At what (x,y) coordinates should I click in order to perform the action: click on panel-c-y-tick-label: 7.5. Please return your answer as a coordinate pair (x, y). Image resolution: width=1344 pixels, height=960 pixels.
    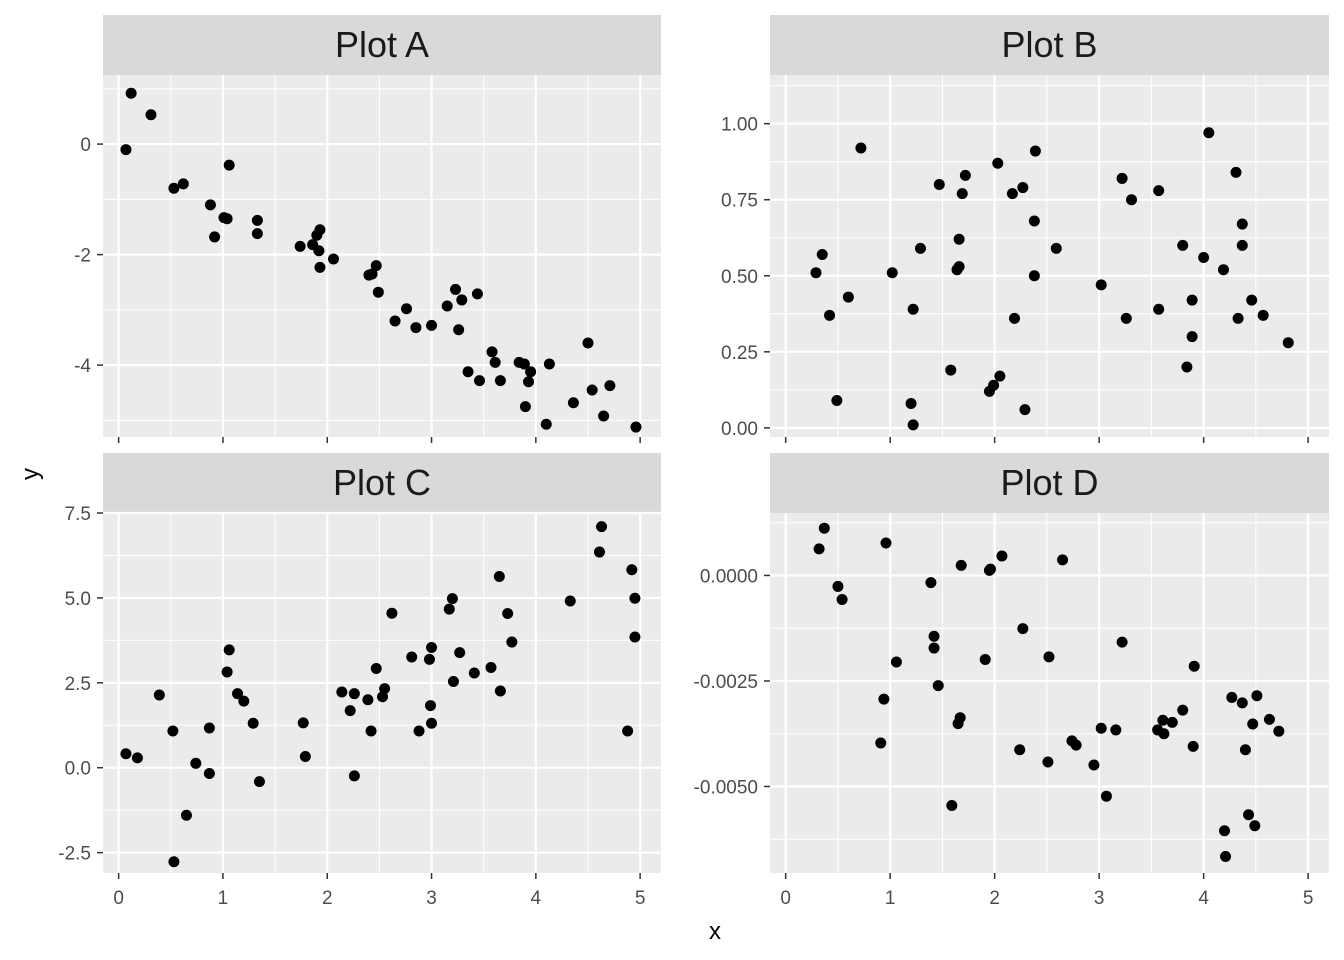
    Looking at the image, I should click on (78, 514).